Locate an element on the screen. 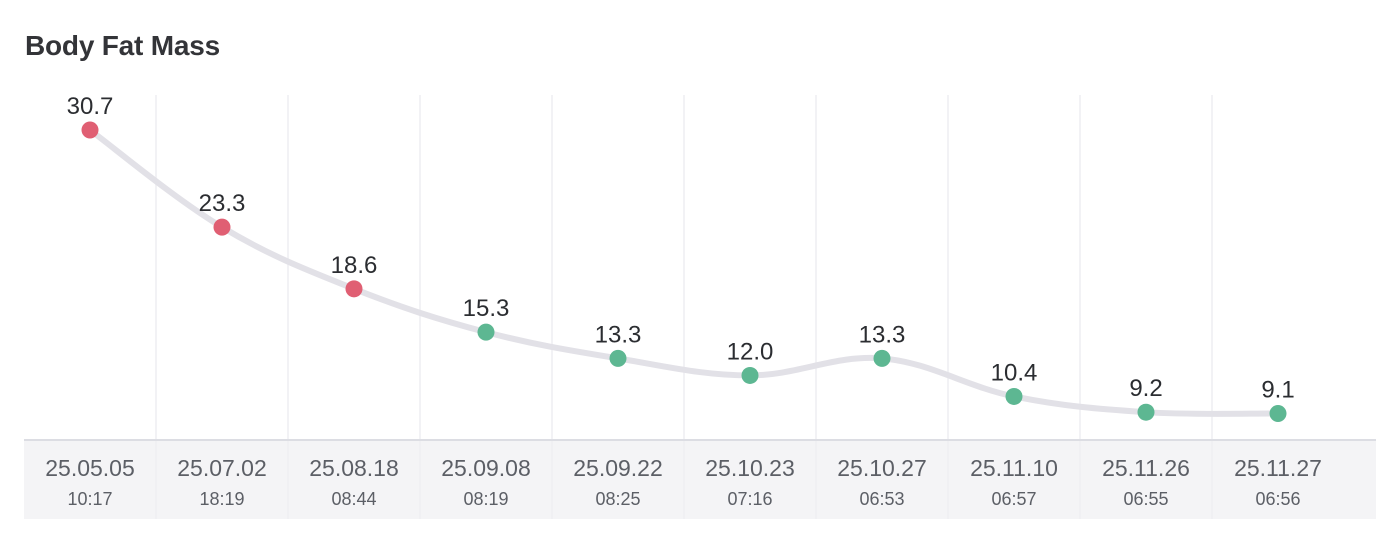 The height and width of the screenshot is (556, 1376). x-tick-date: 25.11.10 is located at coordinates (1014, 468).